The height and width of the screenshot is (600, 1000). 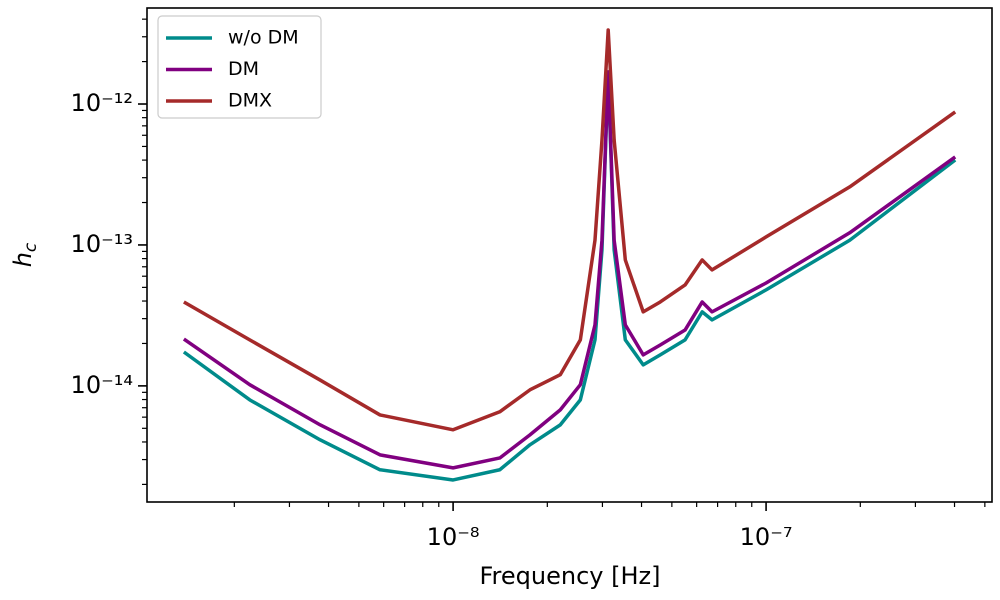 I want to click on legend-label: DM, so click(x=243, y=69).